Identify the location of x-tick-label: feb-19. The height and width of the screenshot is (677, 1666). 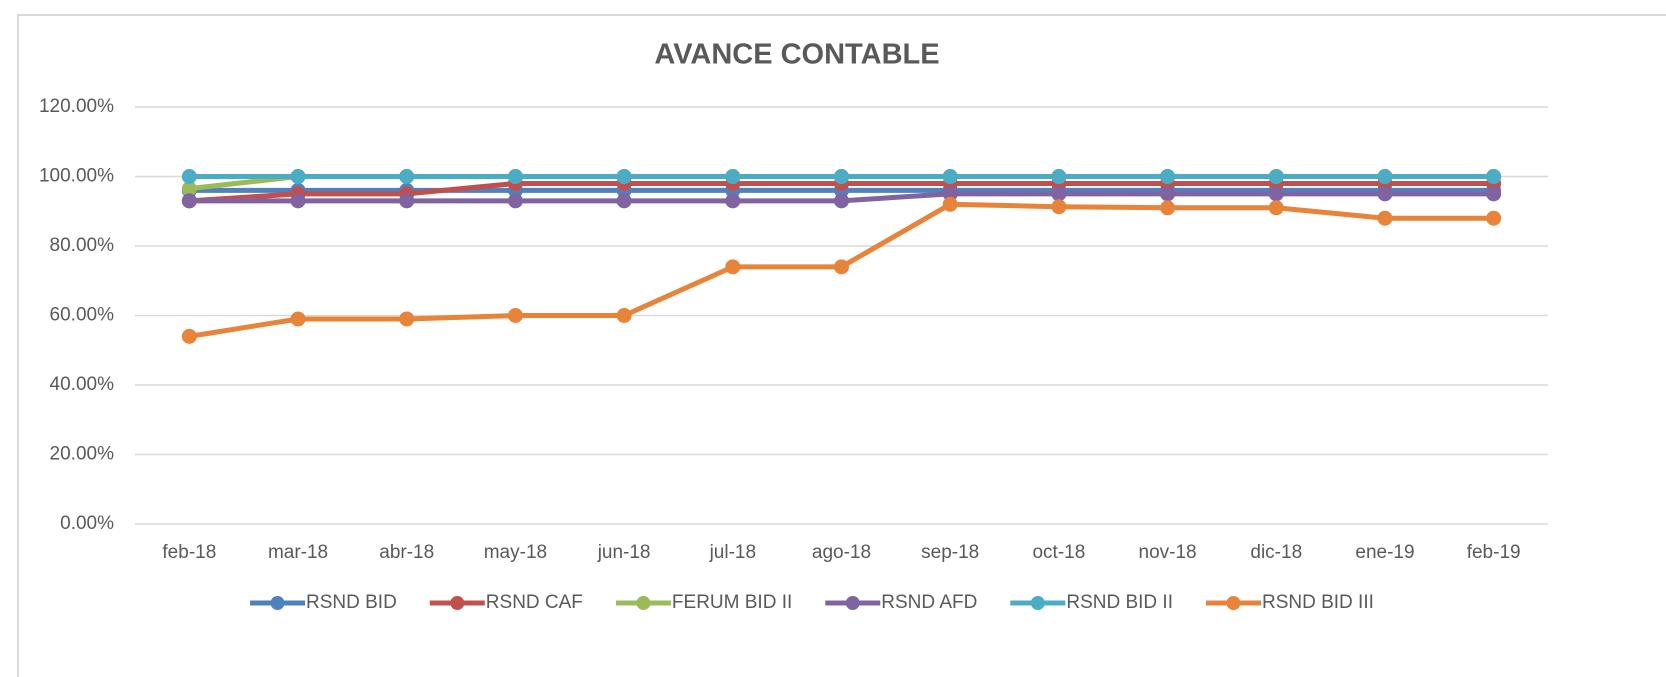
(1494, 552).